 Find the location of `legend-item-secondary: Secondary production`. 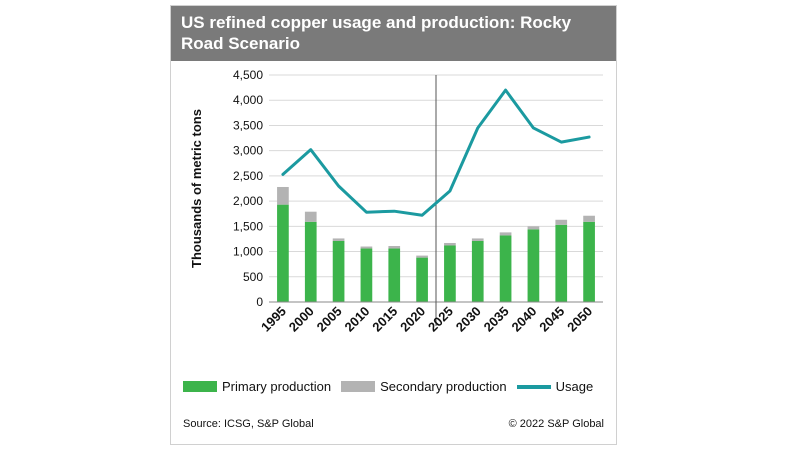

legend-item-secondary: Secondary production is located at coordinates (424, 386).